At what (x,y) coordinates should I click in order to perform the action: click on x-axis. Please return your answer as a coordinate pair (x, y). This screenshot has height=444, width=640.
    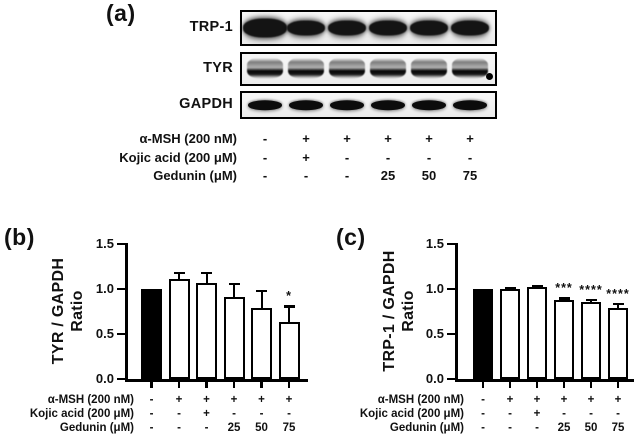
    Looking at the image, I should click on (216, 380).